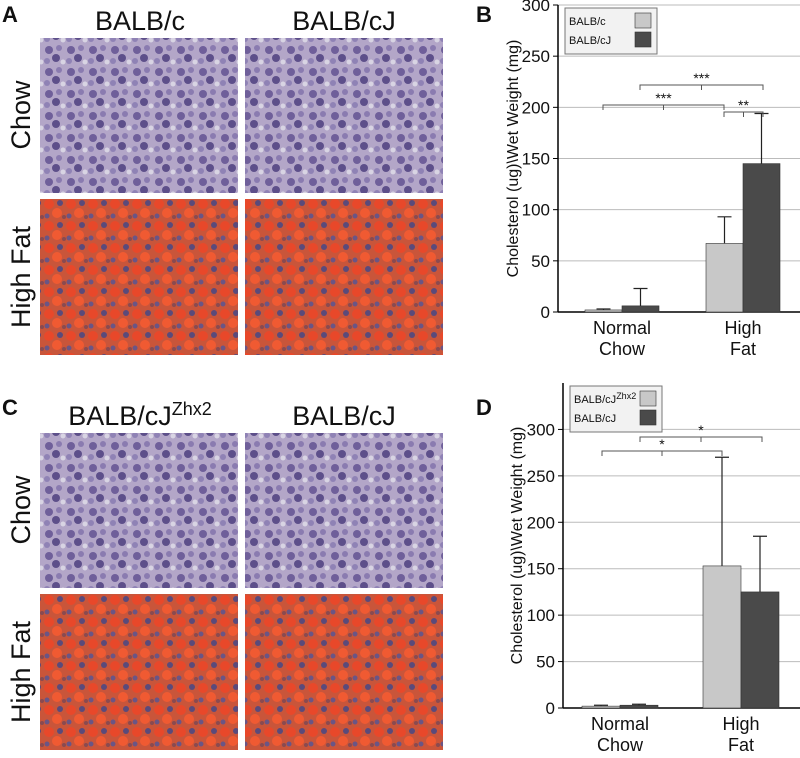  What do you see at coordinates (10, 14) in the screenshot?
I see `panel-letter: A` at bounding box center [10, 14].